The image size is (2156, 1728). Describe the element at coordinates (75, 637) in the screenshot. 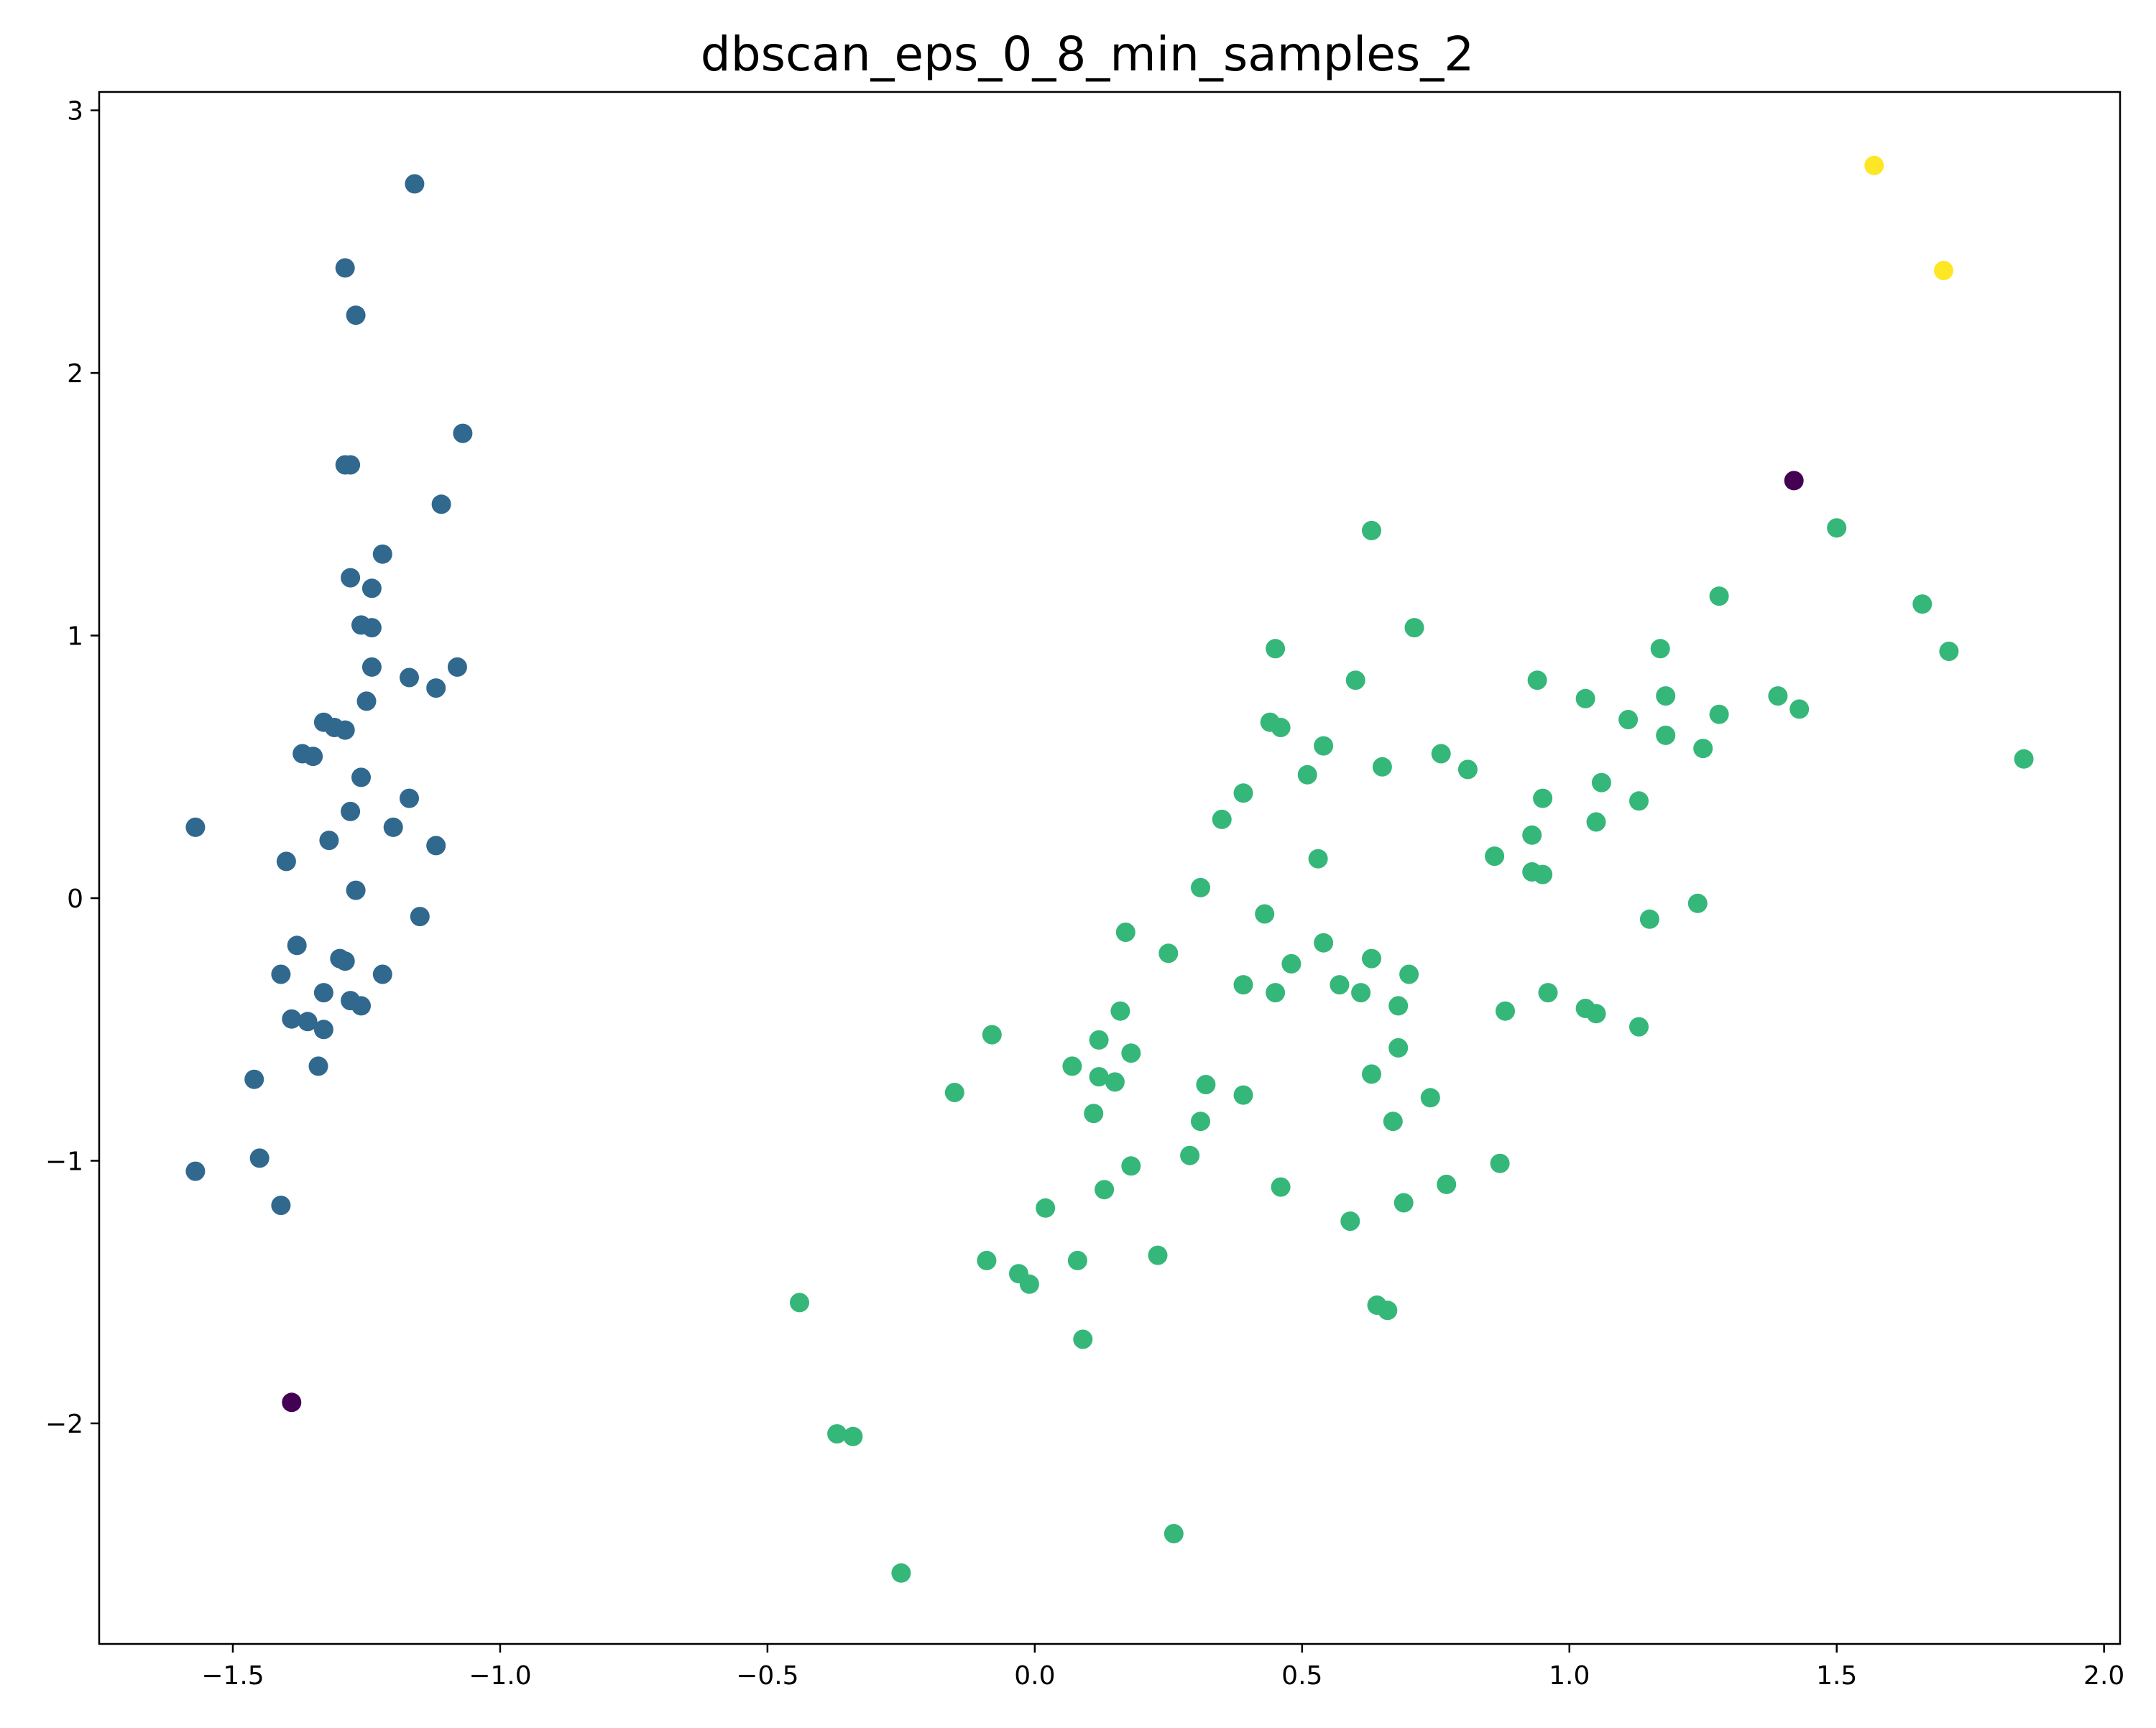

I see `y-tick-label: 1` at that location.